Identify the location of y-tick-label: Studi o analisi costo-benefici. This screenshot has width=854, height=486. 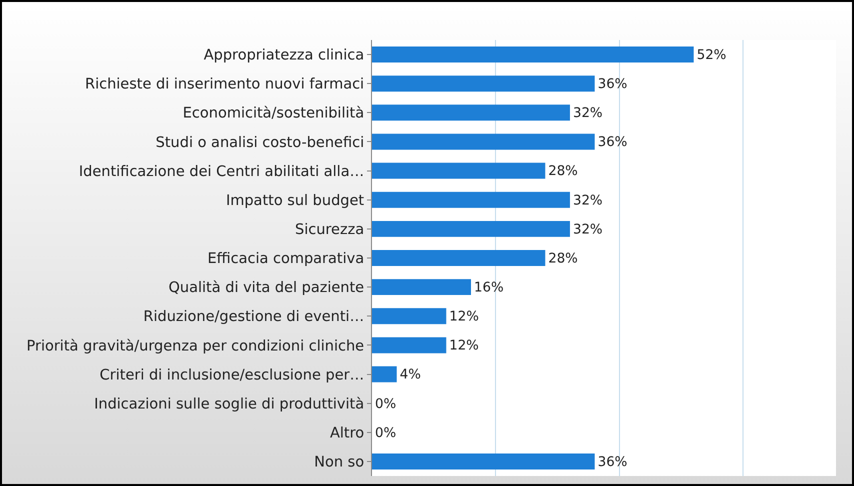
(260, 142).